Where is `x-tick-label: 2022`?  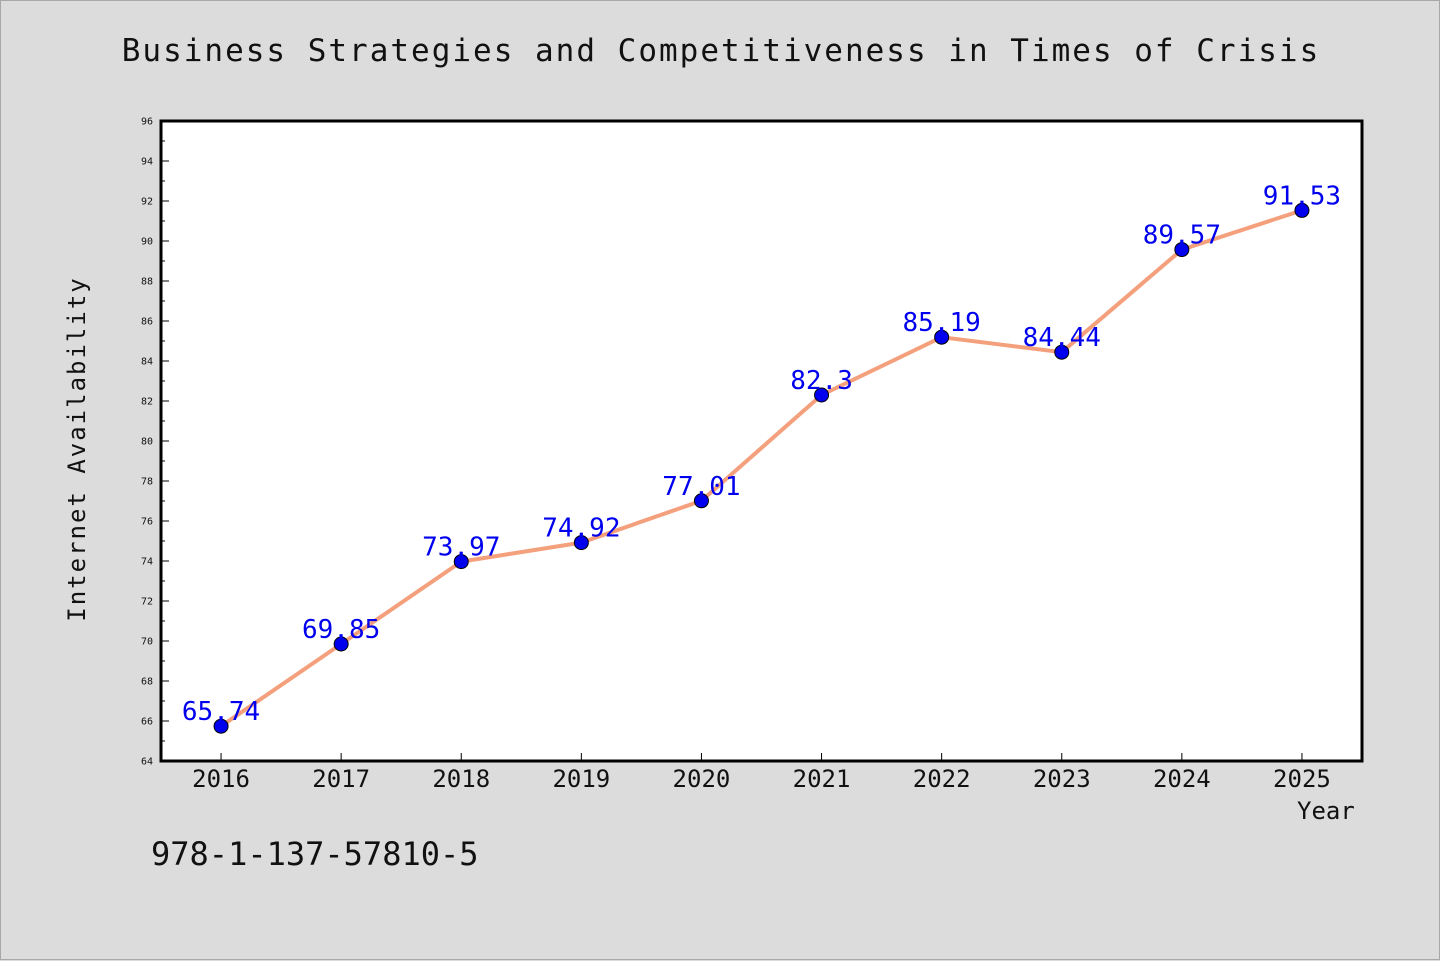
x-tick-label: 2022 is located at coordinates (942, 779).